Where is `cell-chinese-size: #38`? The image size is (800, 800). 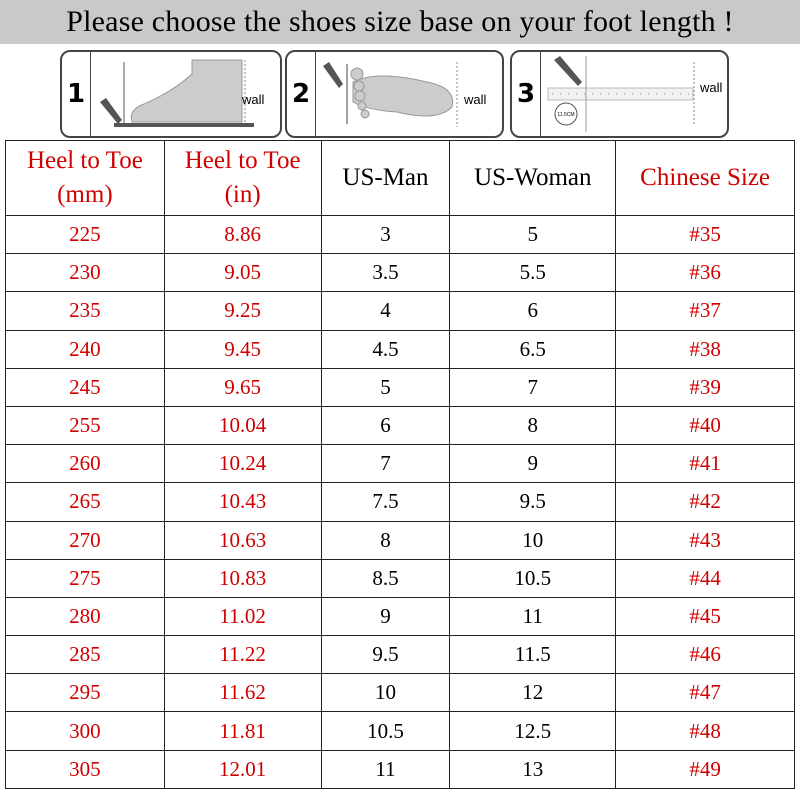
cell-chinese-size: #38 is located at coordinates (705, 349).